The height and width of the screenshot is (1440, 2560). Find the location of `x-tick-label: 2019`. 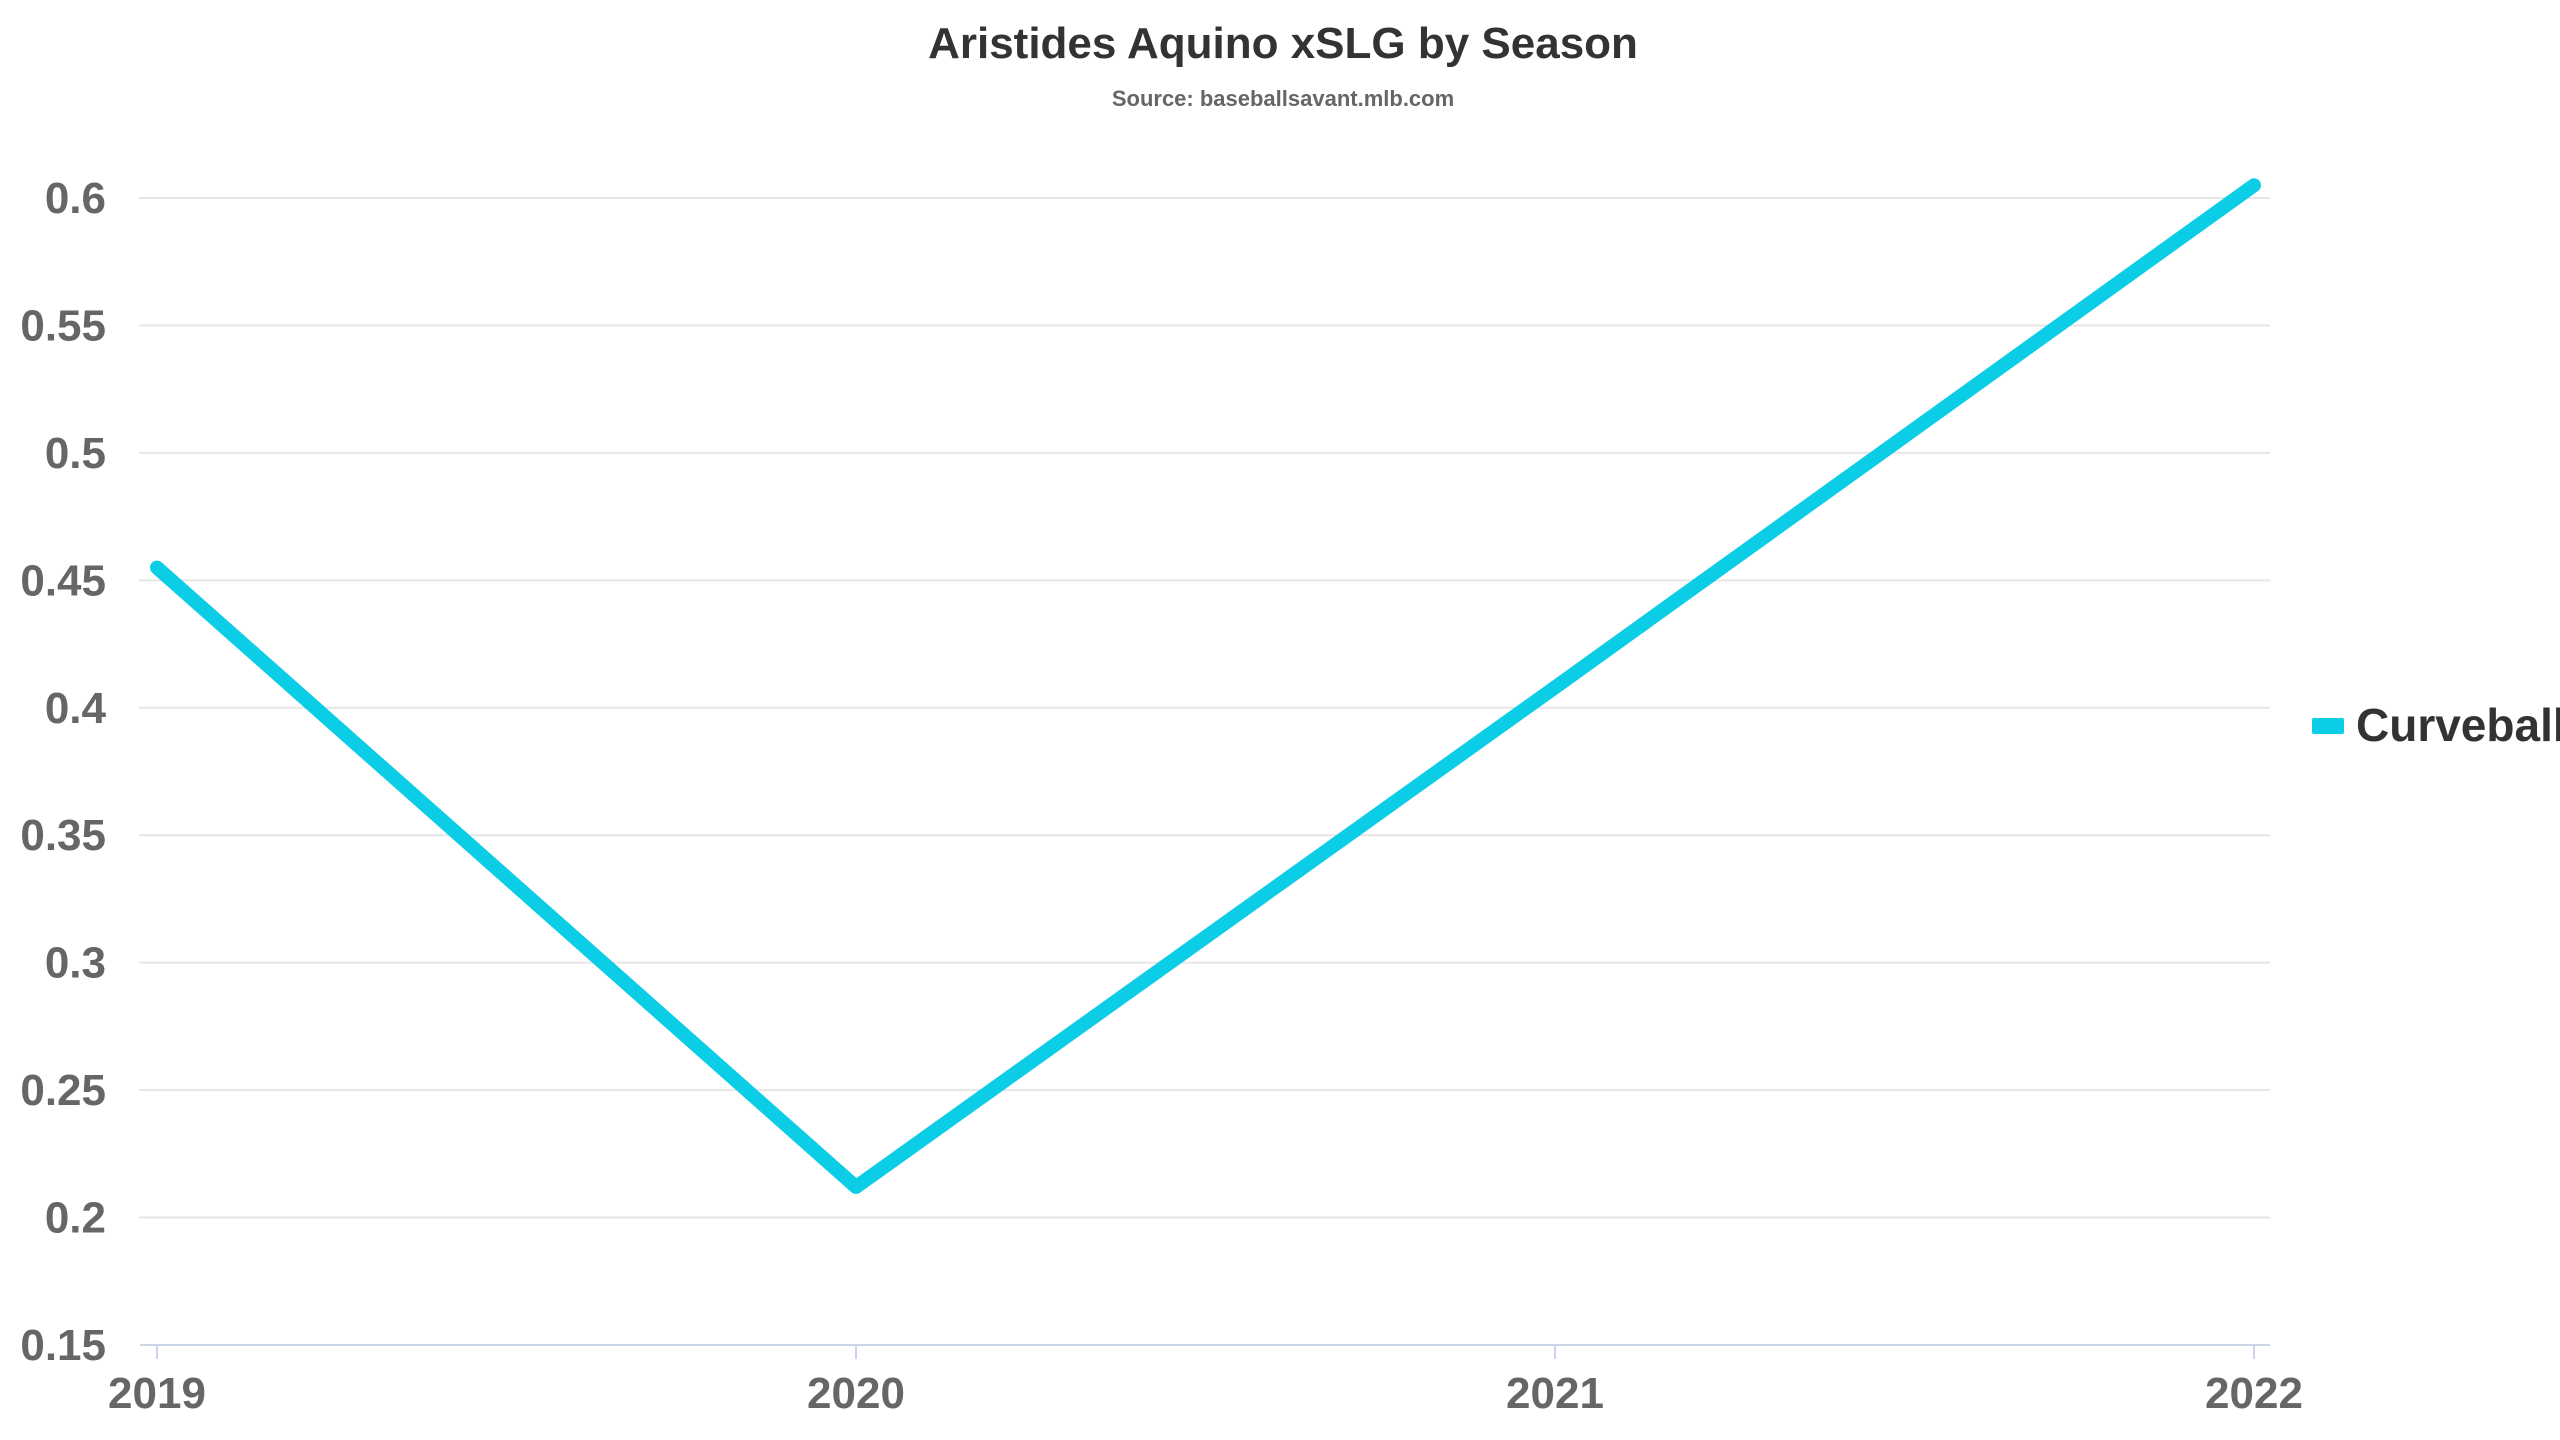

x-tick-label: 2019 is located at coordinates (157, 1393).